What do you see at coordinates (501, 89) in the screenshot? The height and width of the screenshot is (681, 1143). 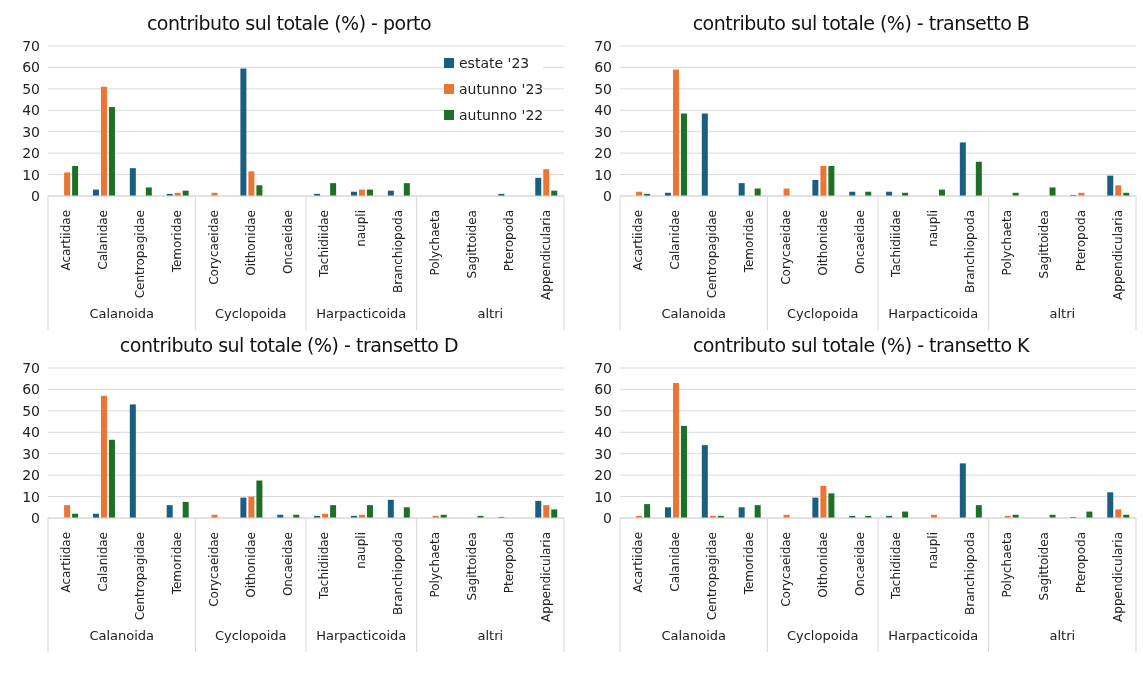 I see `legend-label: autunno '23` at bounding box center [501, 89].